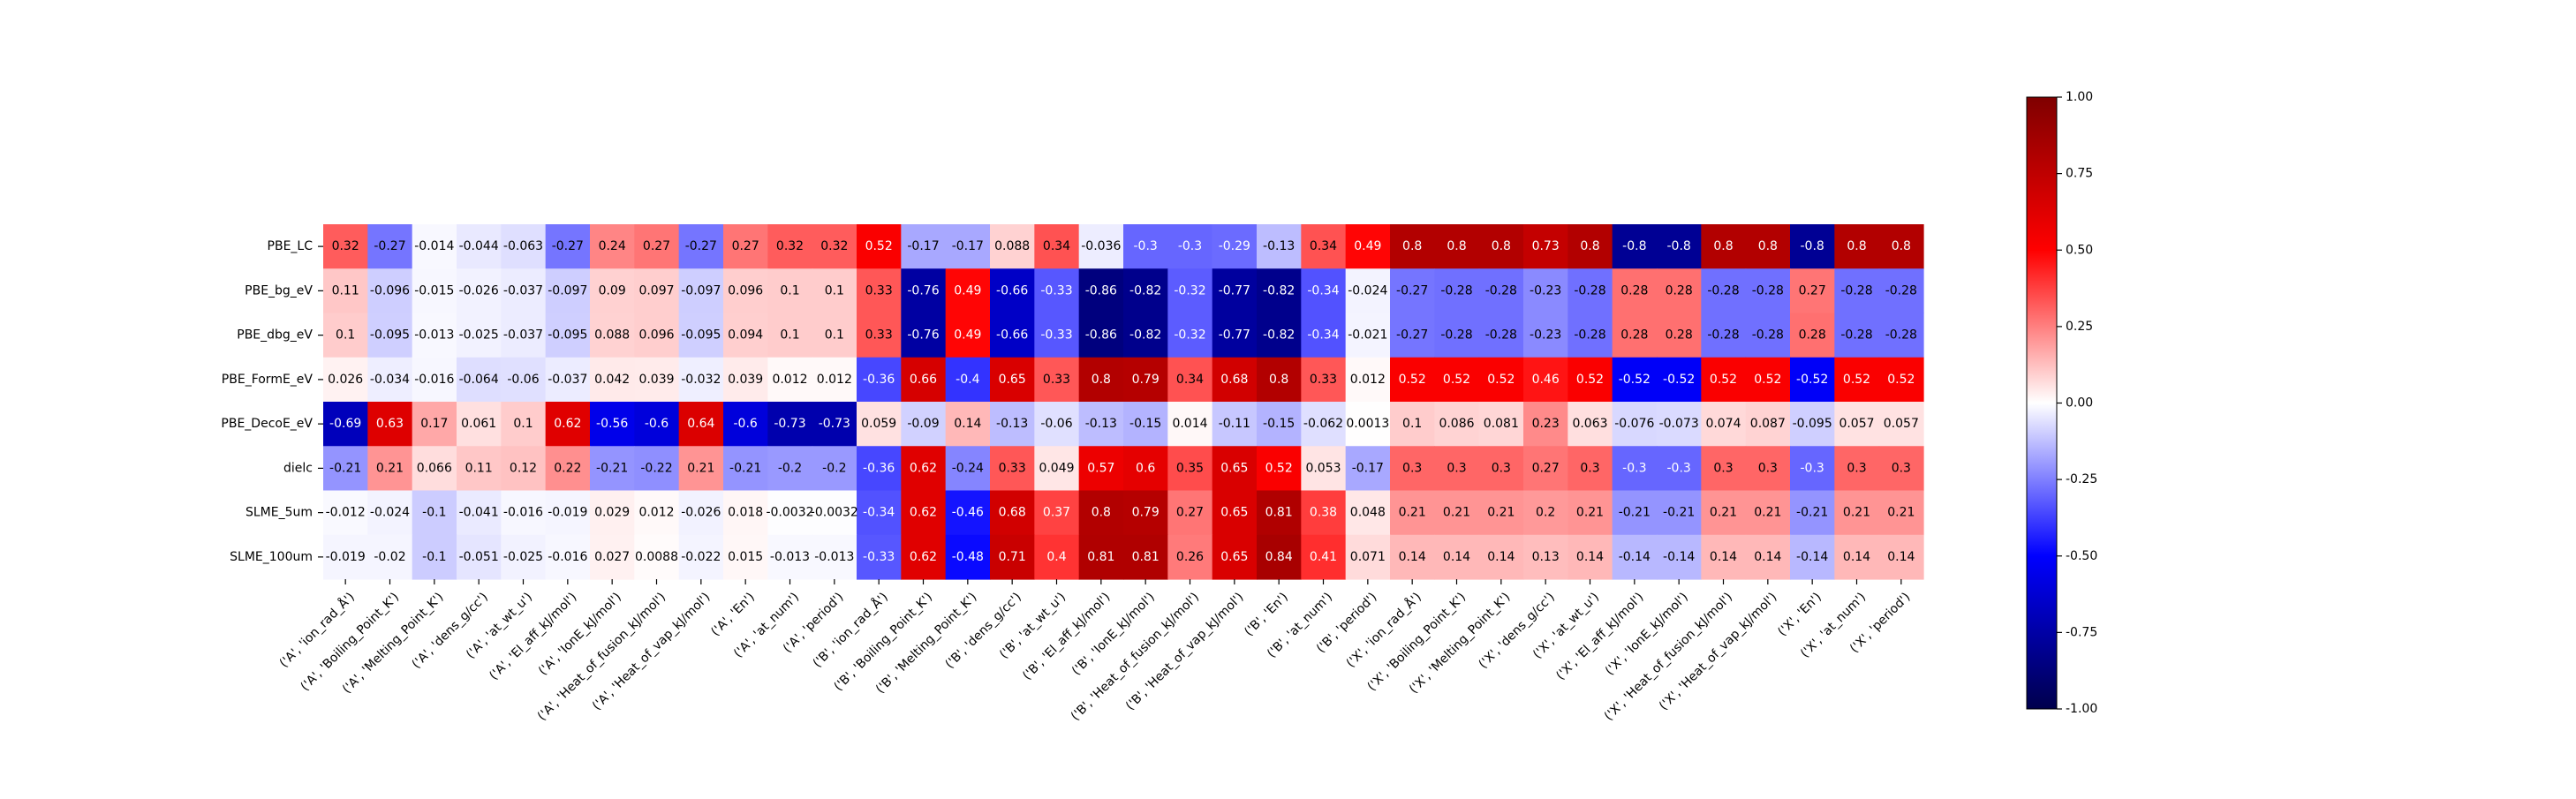 The height and width of the screenshot is (799, 2576). What do you see at coordinates (1546, 424) in the screenshot?
I see `cell-value-label: 0.23` at bounding box center [1546, 424].